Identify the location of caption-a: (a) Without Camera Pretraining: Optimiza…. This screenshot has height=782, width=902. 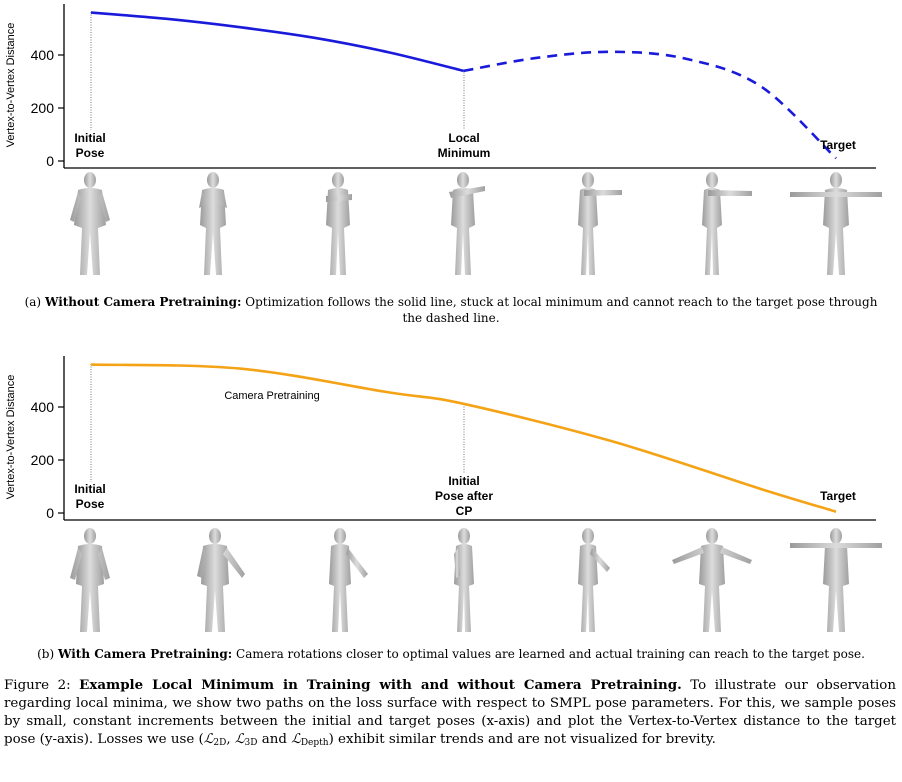
(451, 310).